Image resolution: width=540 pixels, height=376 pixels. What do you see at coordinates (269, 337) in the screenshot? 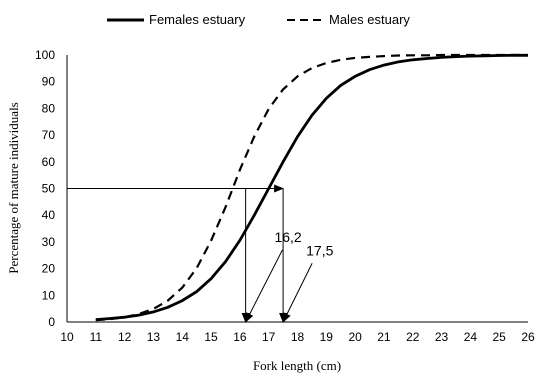
I see `x-tick-label: 17` at bounding box center [269, 337].